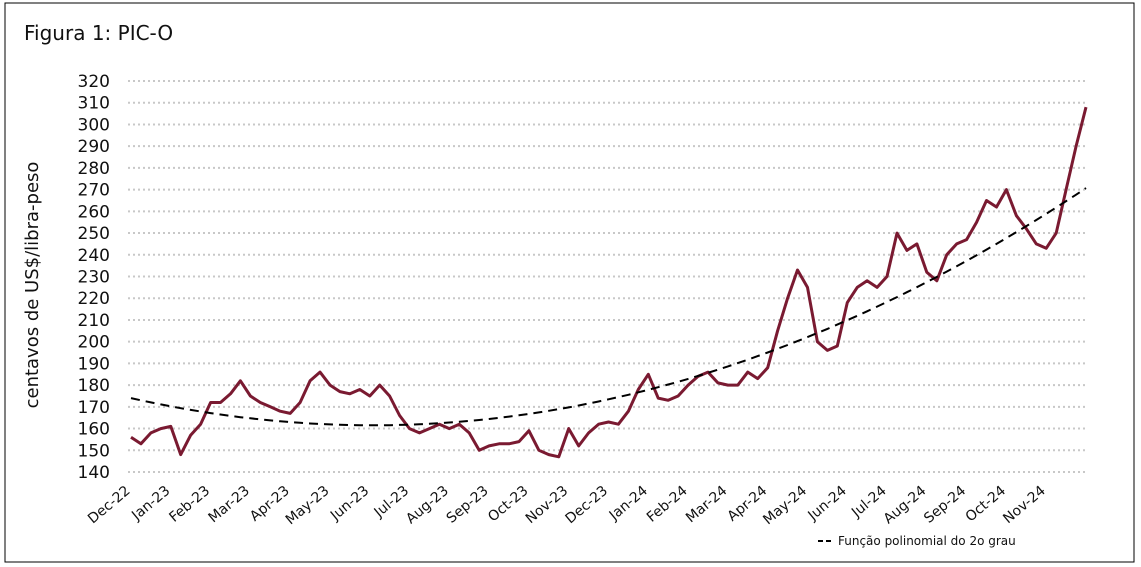 This screenshot has width=1141, height=567. I want to click on y-tick-label: 200, so click(94, 343).